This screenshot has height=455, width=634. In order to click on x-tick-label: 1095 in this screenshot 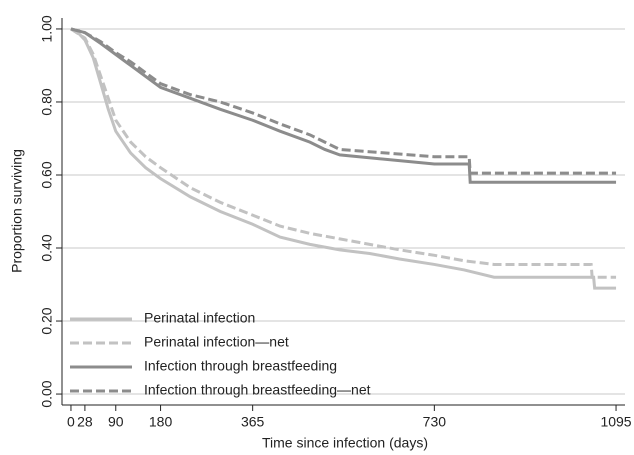, I will do `click(615, 422)`.